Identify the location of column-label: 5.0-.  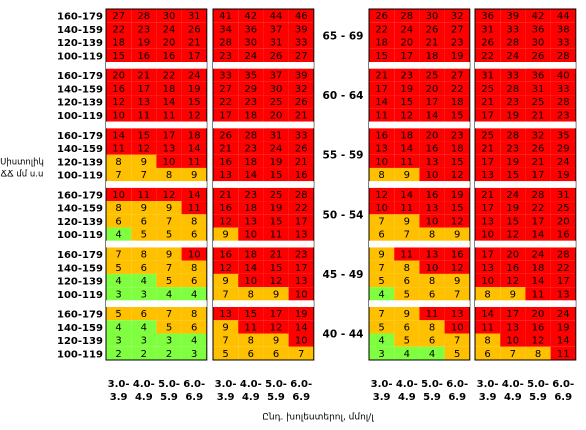
(538, 384).